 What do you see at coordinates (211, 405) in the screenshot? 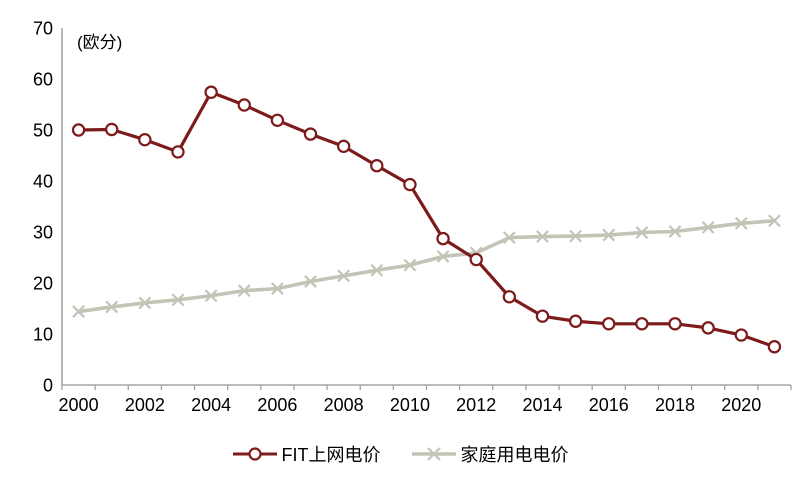
I see `x-tick-label: 2004` at bounding box center [211, 405].